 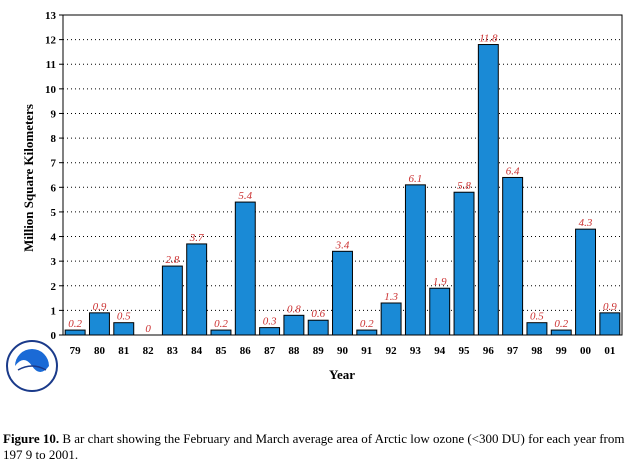 I want to click on data-label: 0.3, so click(x=270, y=322).